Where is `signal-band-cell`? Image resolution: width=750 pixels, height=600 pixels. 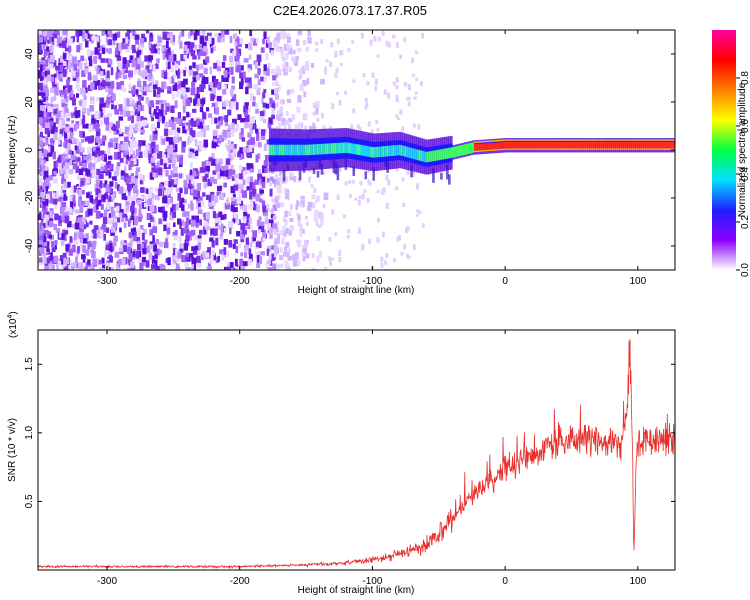 signal-band-cell is located at coordinates (441, 176).